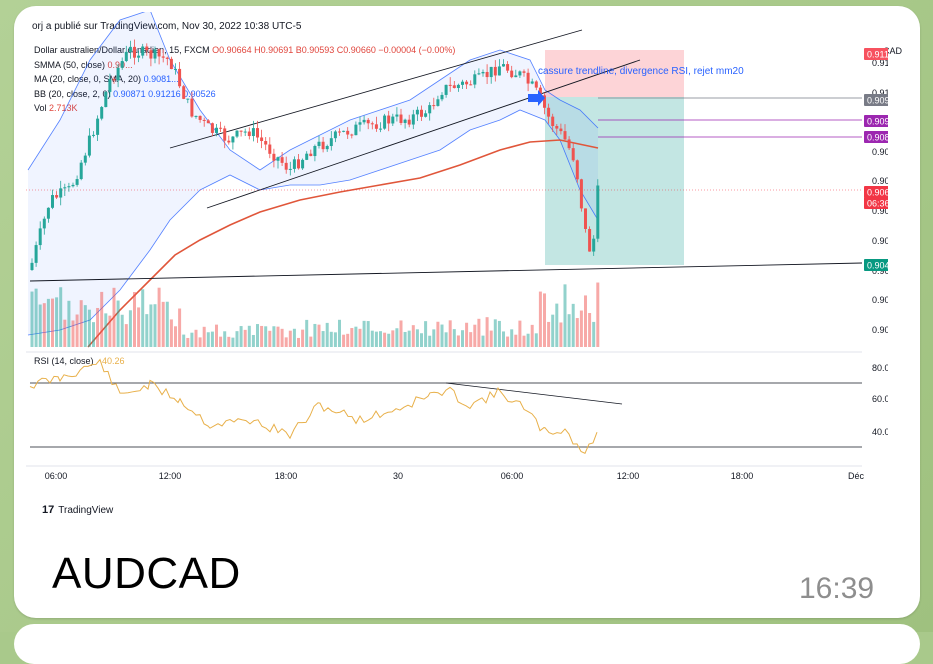  Describe the element at coordinates (64, 361) in the screenshot. I see `rsi-label: RSI (14, close)` at that location.